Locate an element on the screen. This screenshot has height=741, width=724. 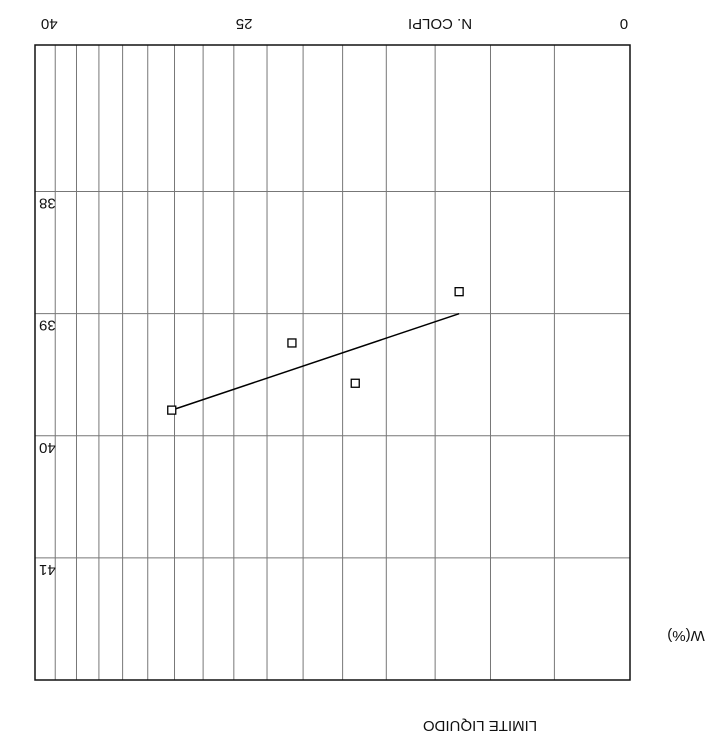
chart-title: LIMITE LIQUIDO is located at coordinates (480, 725).